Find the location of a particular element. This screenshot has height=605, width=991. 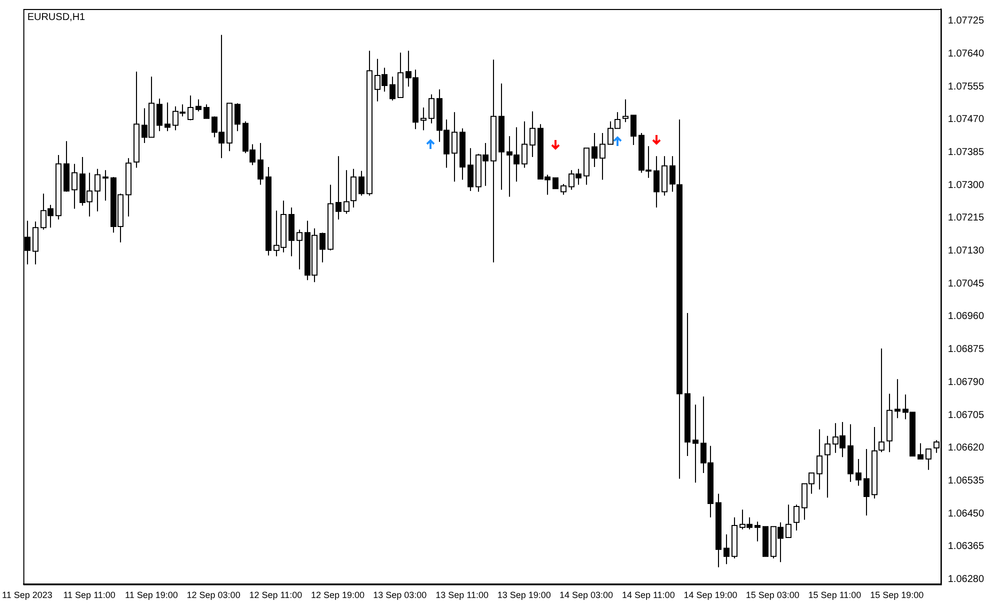

y-tick-label: 1.06960 is located at coordinates (966, 316).